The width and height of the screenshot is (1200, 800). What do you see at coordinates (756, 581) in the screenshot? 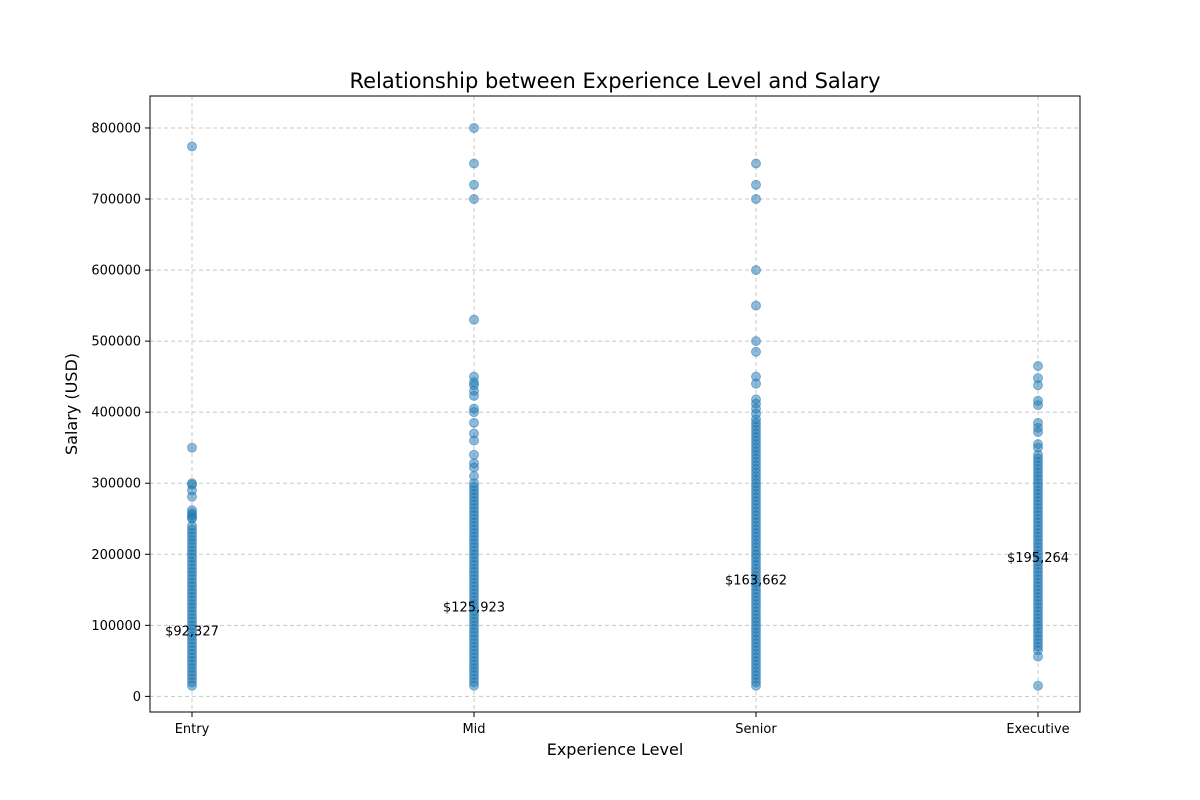
I see `mean-salary-label: $163,662` at bounding box center [756, 581].